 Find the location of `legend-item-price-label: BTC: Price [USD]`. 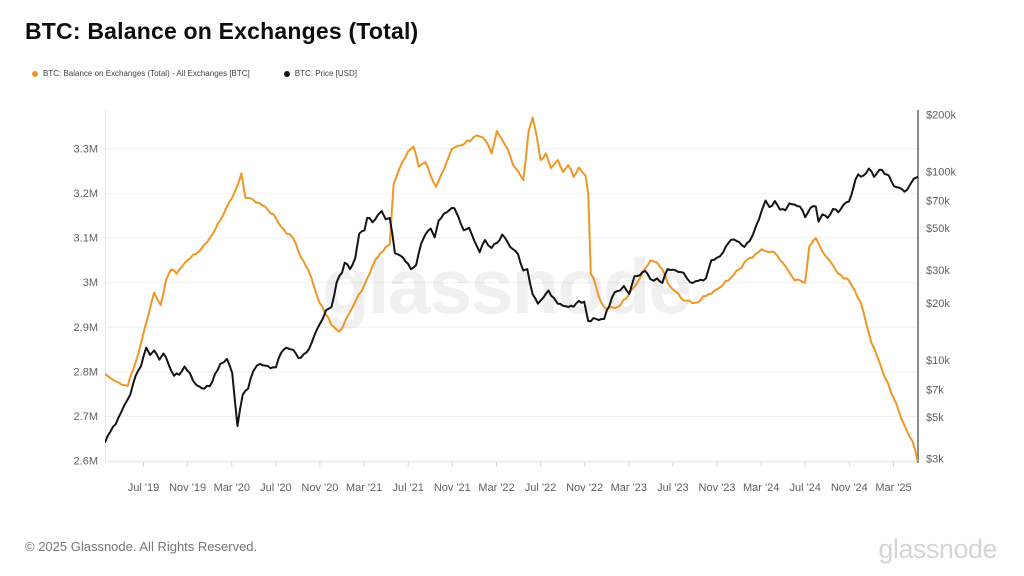

legend-item-price-label: BTC: Price [USD] is located at coordinates (325, 73).